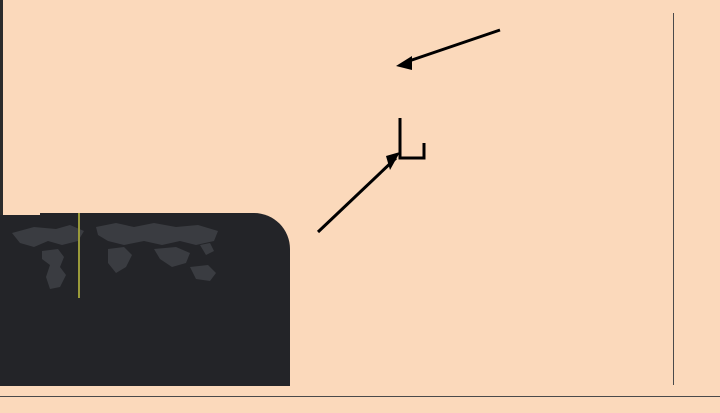  Describe the element at coordinates (20, 107) in the screenshot. I see `symbol-list-panel` at that location.